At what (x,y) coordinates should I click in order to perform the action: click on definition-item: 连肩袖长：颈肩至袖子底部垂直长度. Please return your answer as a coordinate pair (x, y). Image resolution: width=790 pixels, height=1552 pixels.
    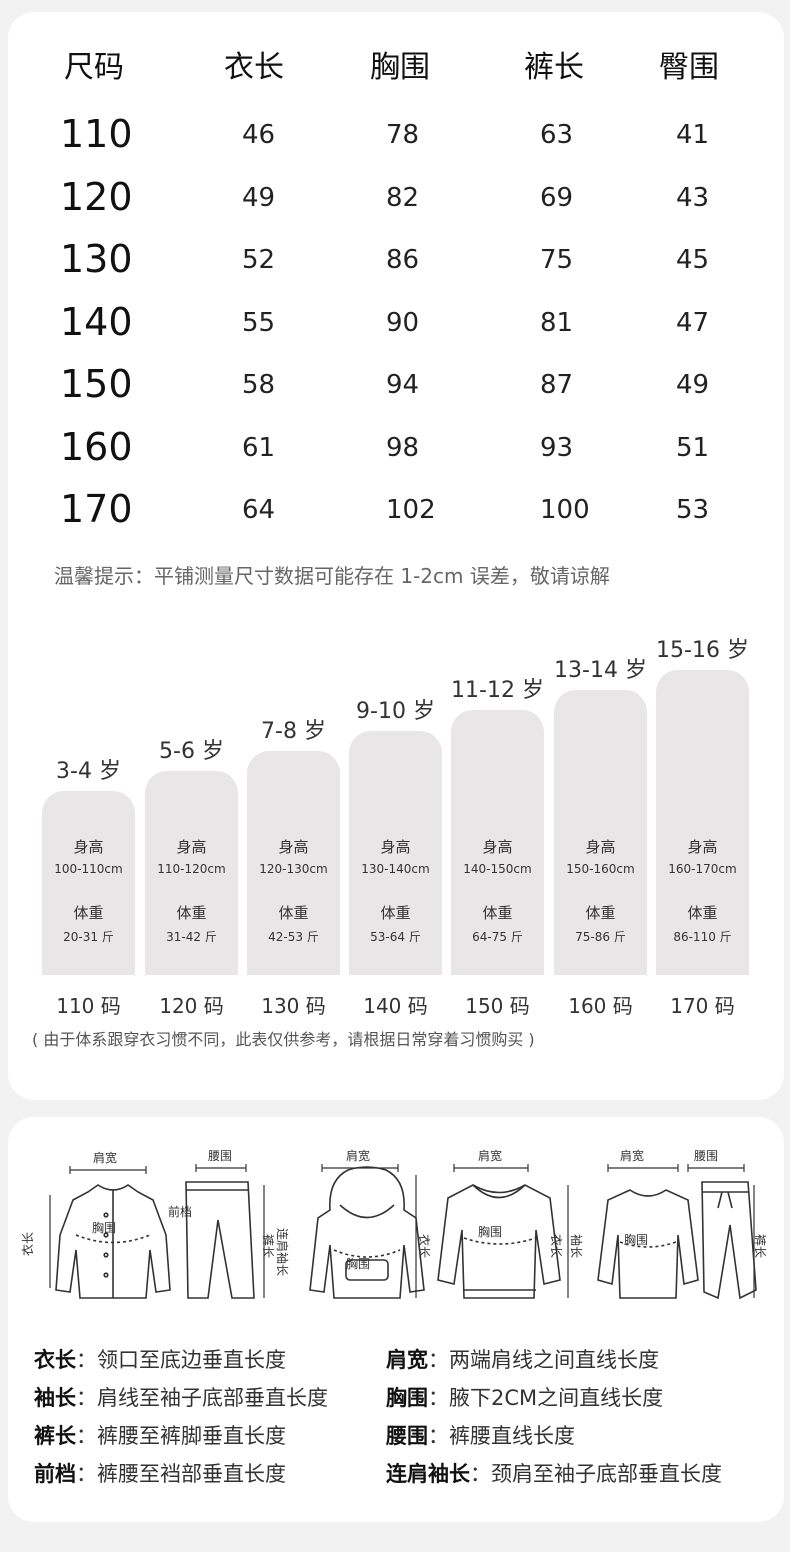
    Looking at the image, I should click on (554, 1474).